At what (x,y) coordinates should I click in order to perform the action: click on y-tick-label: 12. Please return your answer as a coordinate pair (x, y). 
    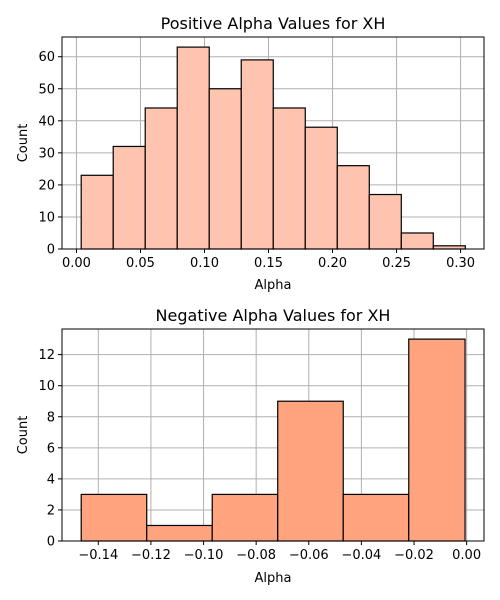
    Looking at the image, I should click on (46, 355).